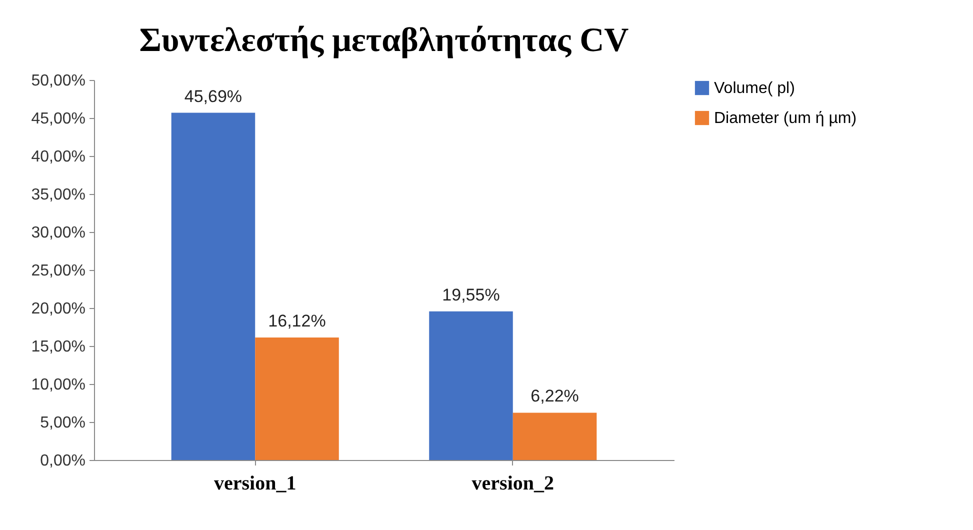  What do you see at coordinates (58, 157) in the screenshot?
I see `y-tick-label: 40,00%` at bounding box center [58, 157].